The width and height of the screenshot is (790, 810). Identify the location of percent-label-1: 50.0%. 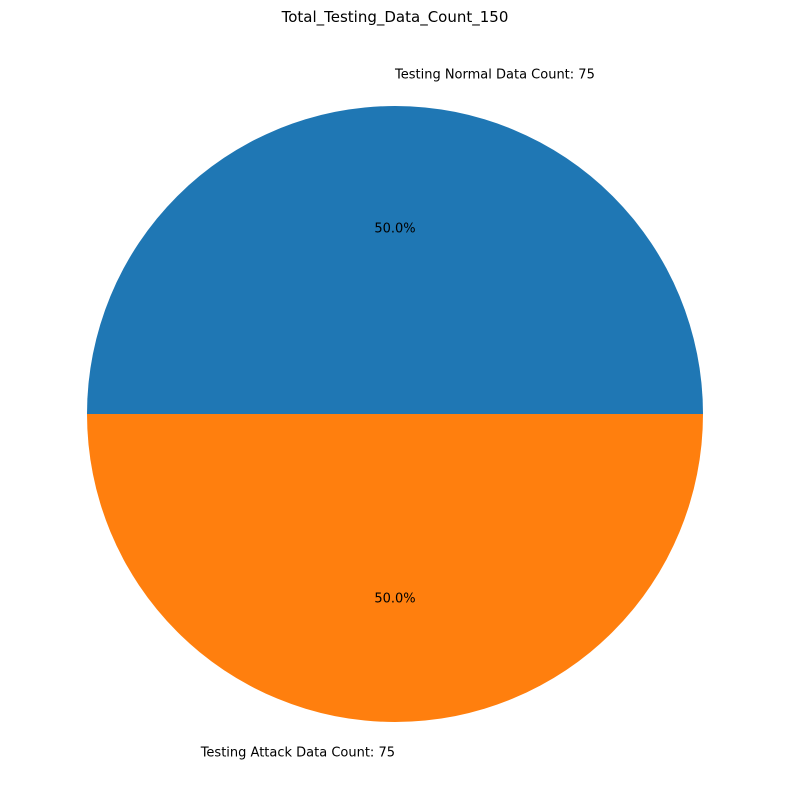
(394, 598).